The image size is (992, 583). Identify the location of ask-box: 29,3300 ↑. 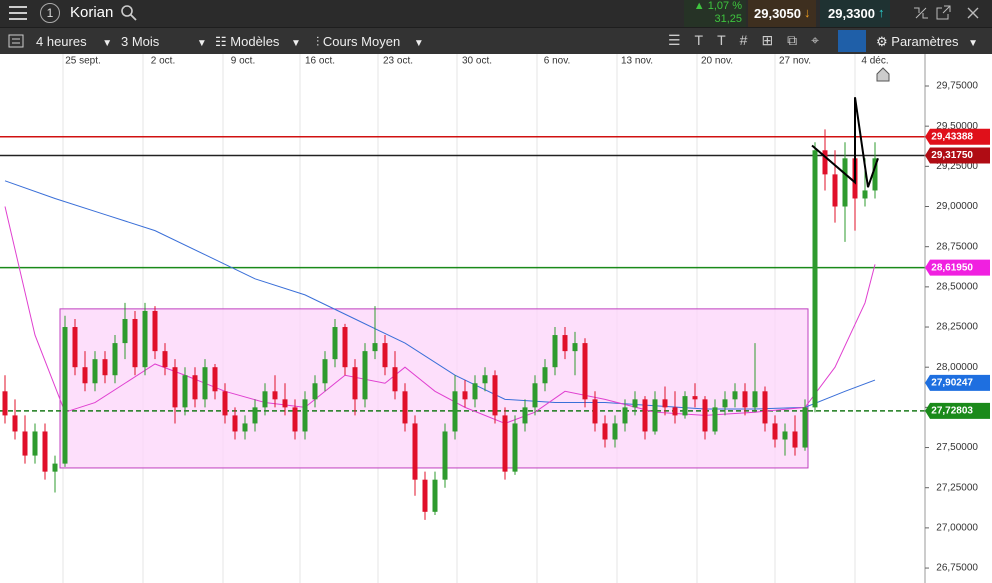
(855, 13).